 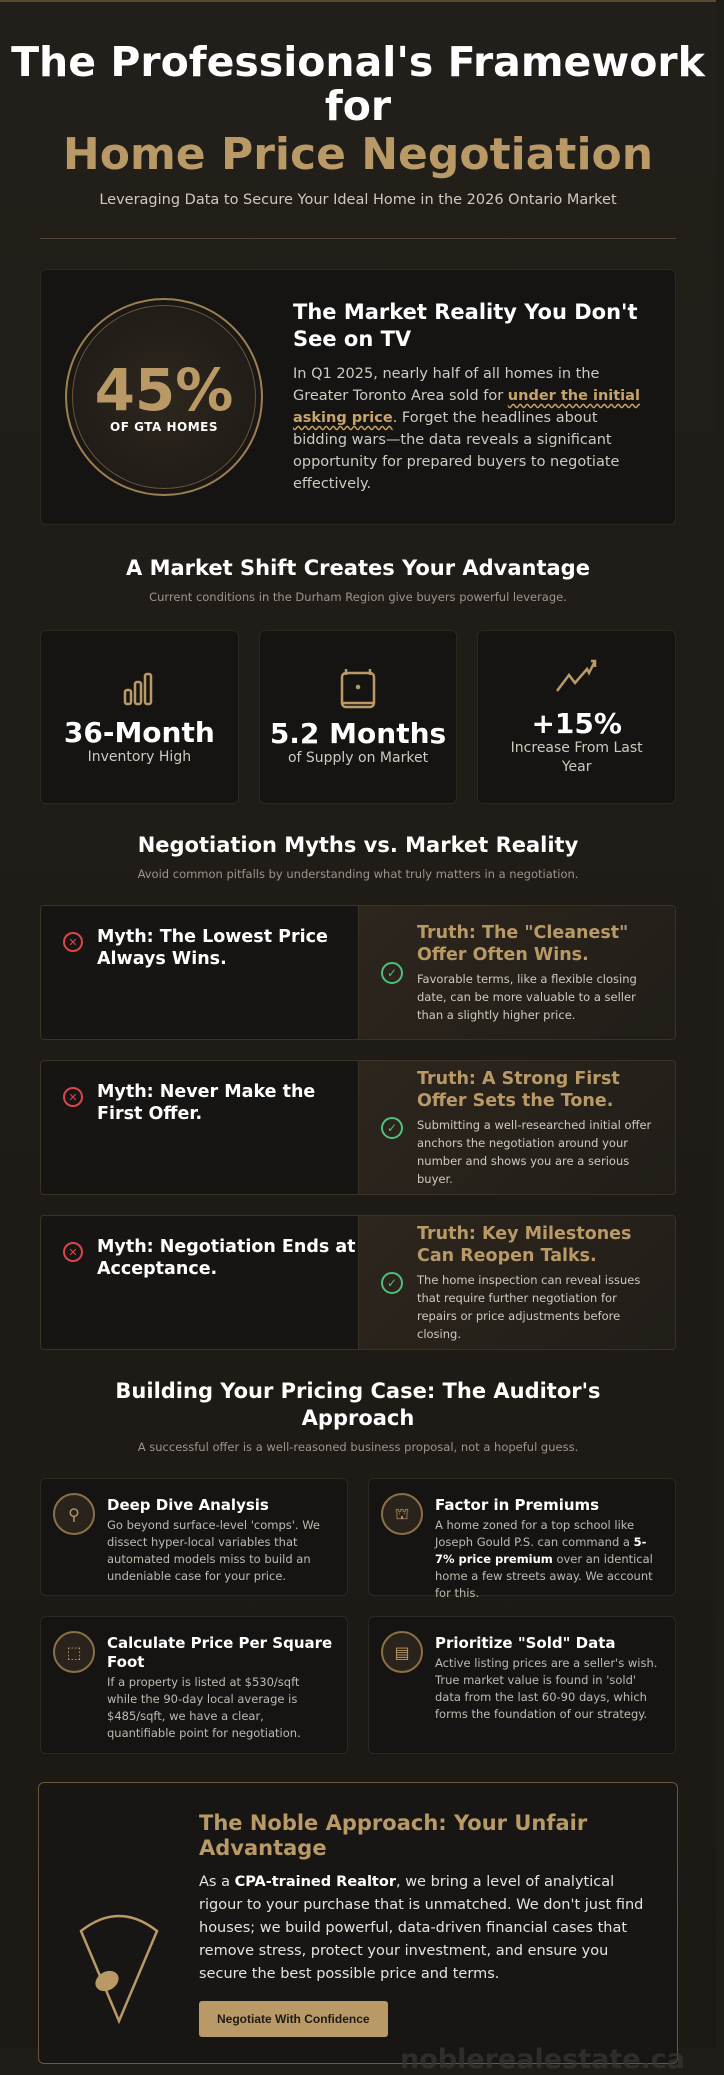 What do you see at coordinates (358, 568) in the screenshot?
I see `shift-title: A Market Shift Creates Your Advantage` at bounding box center [358, 568].